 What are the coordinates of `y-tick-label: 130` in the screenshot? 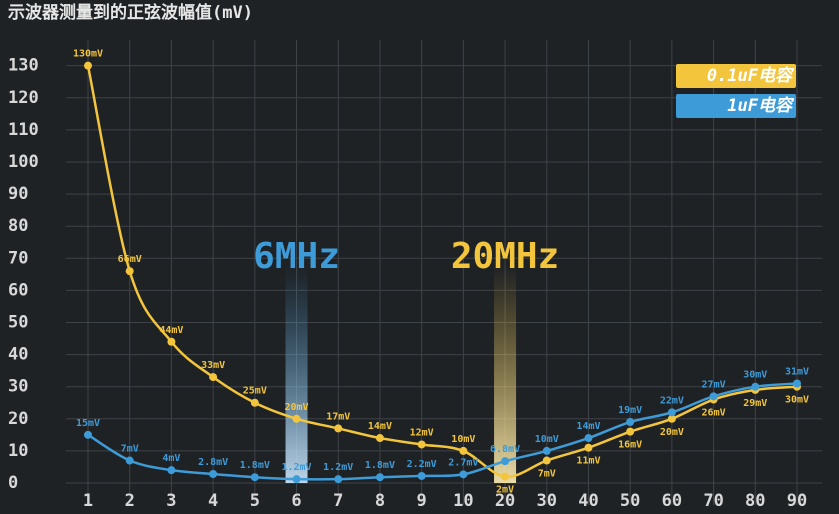 It's located at (23, 66).